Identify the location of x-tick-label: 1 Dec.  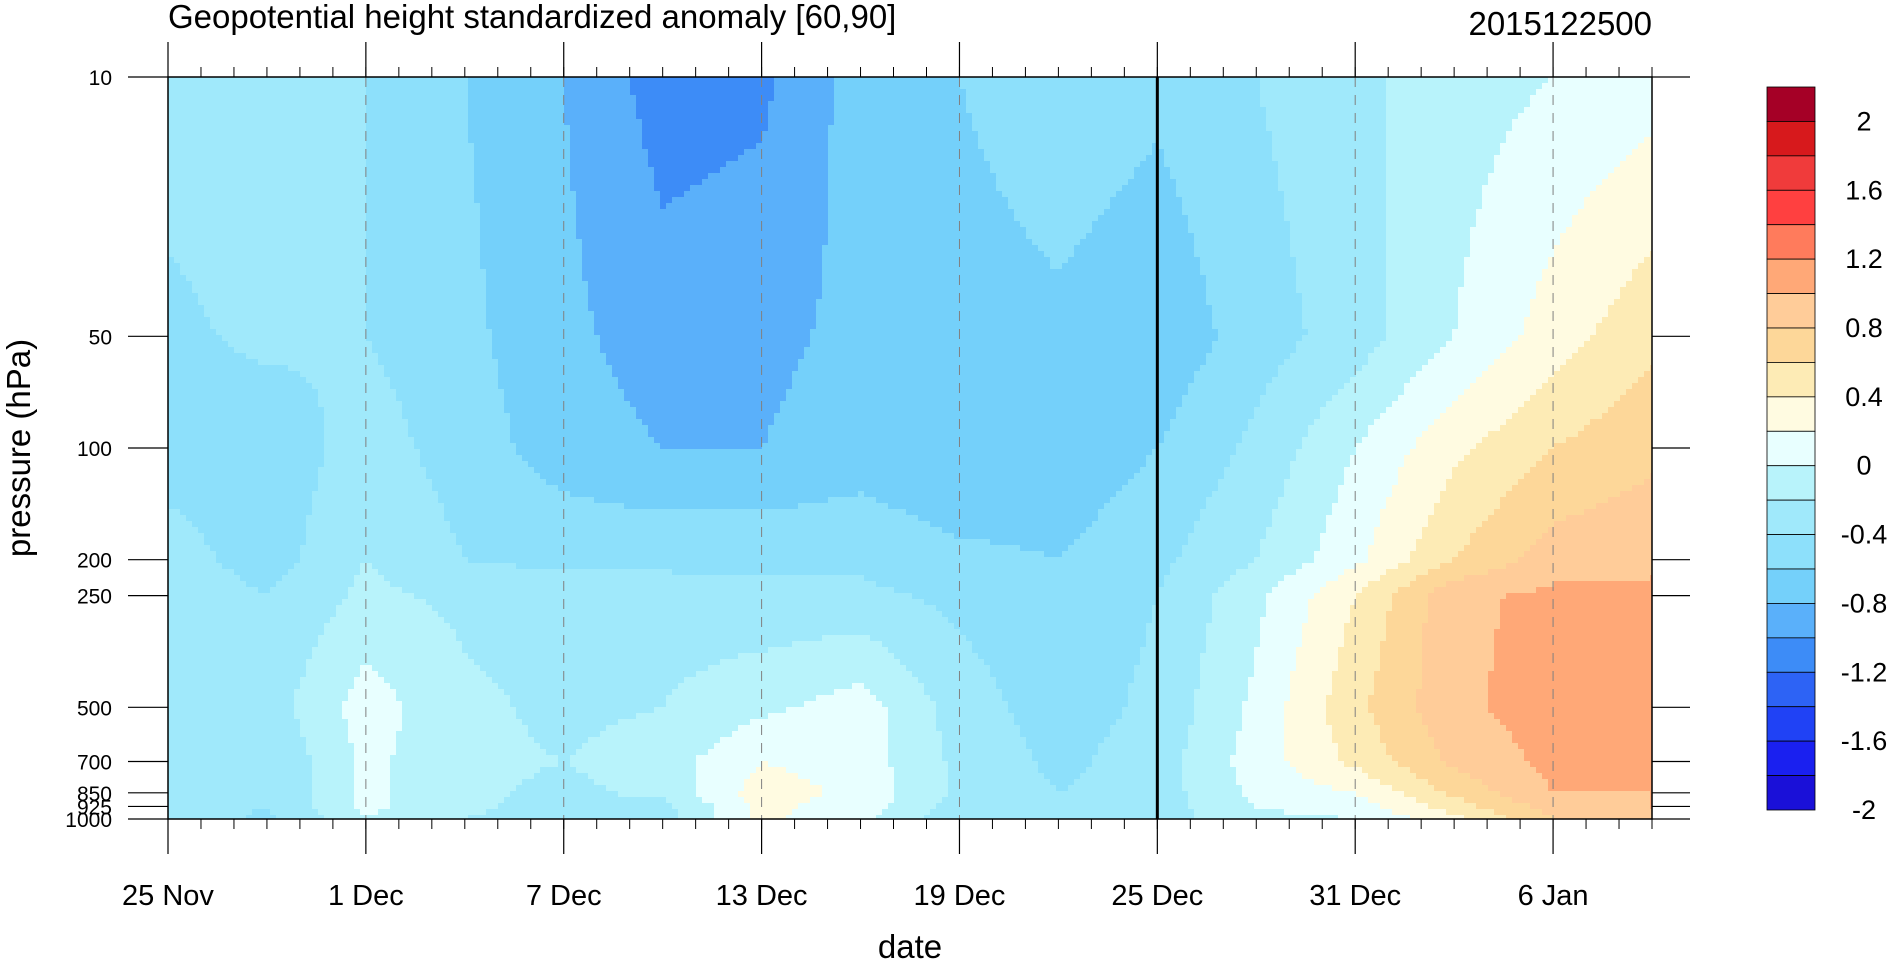
(366, 896).